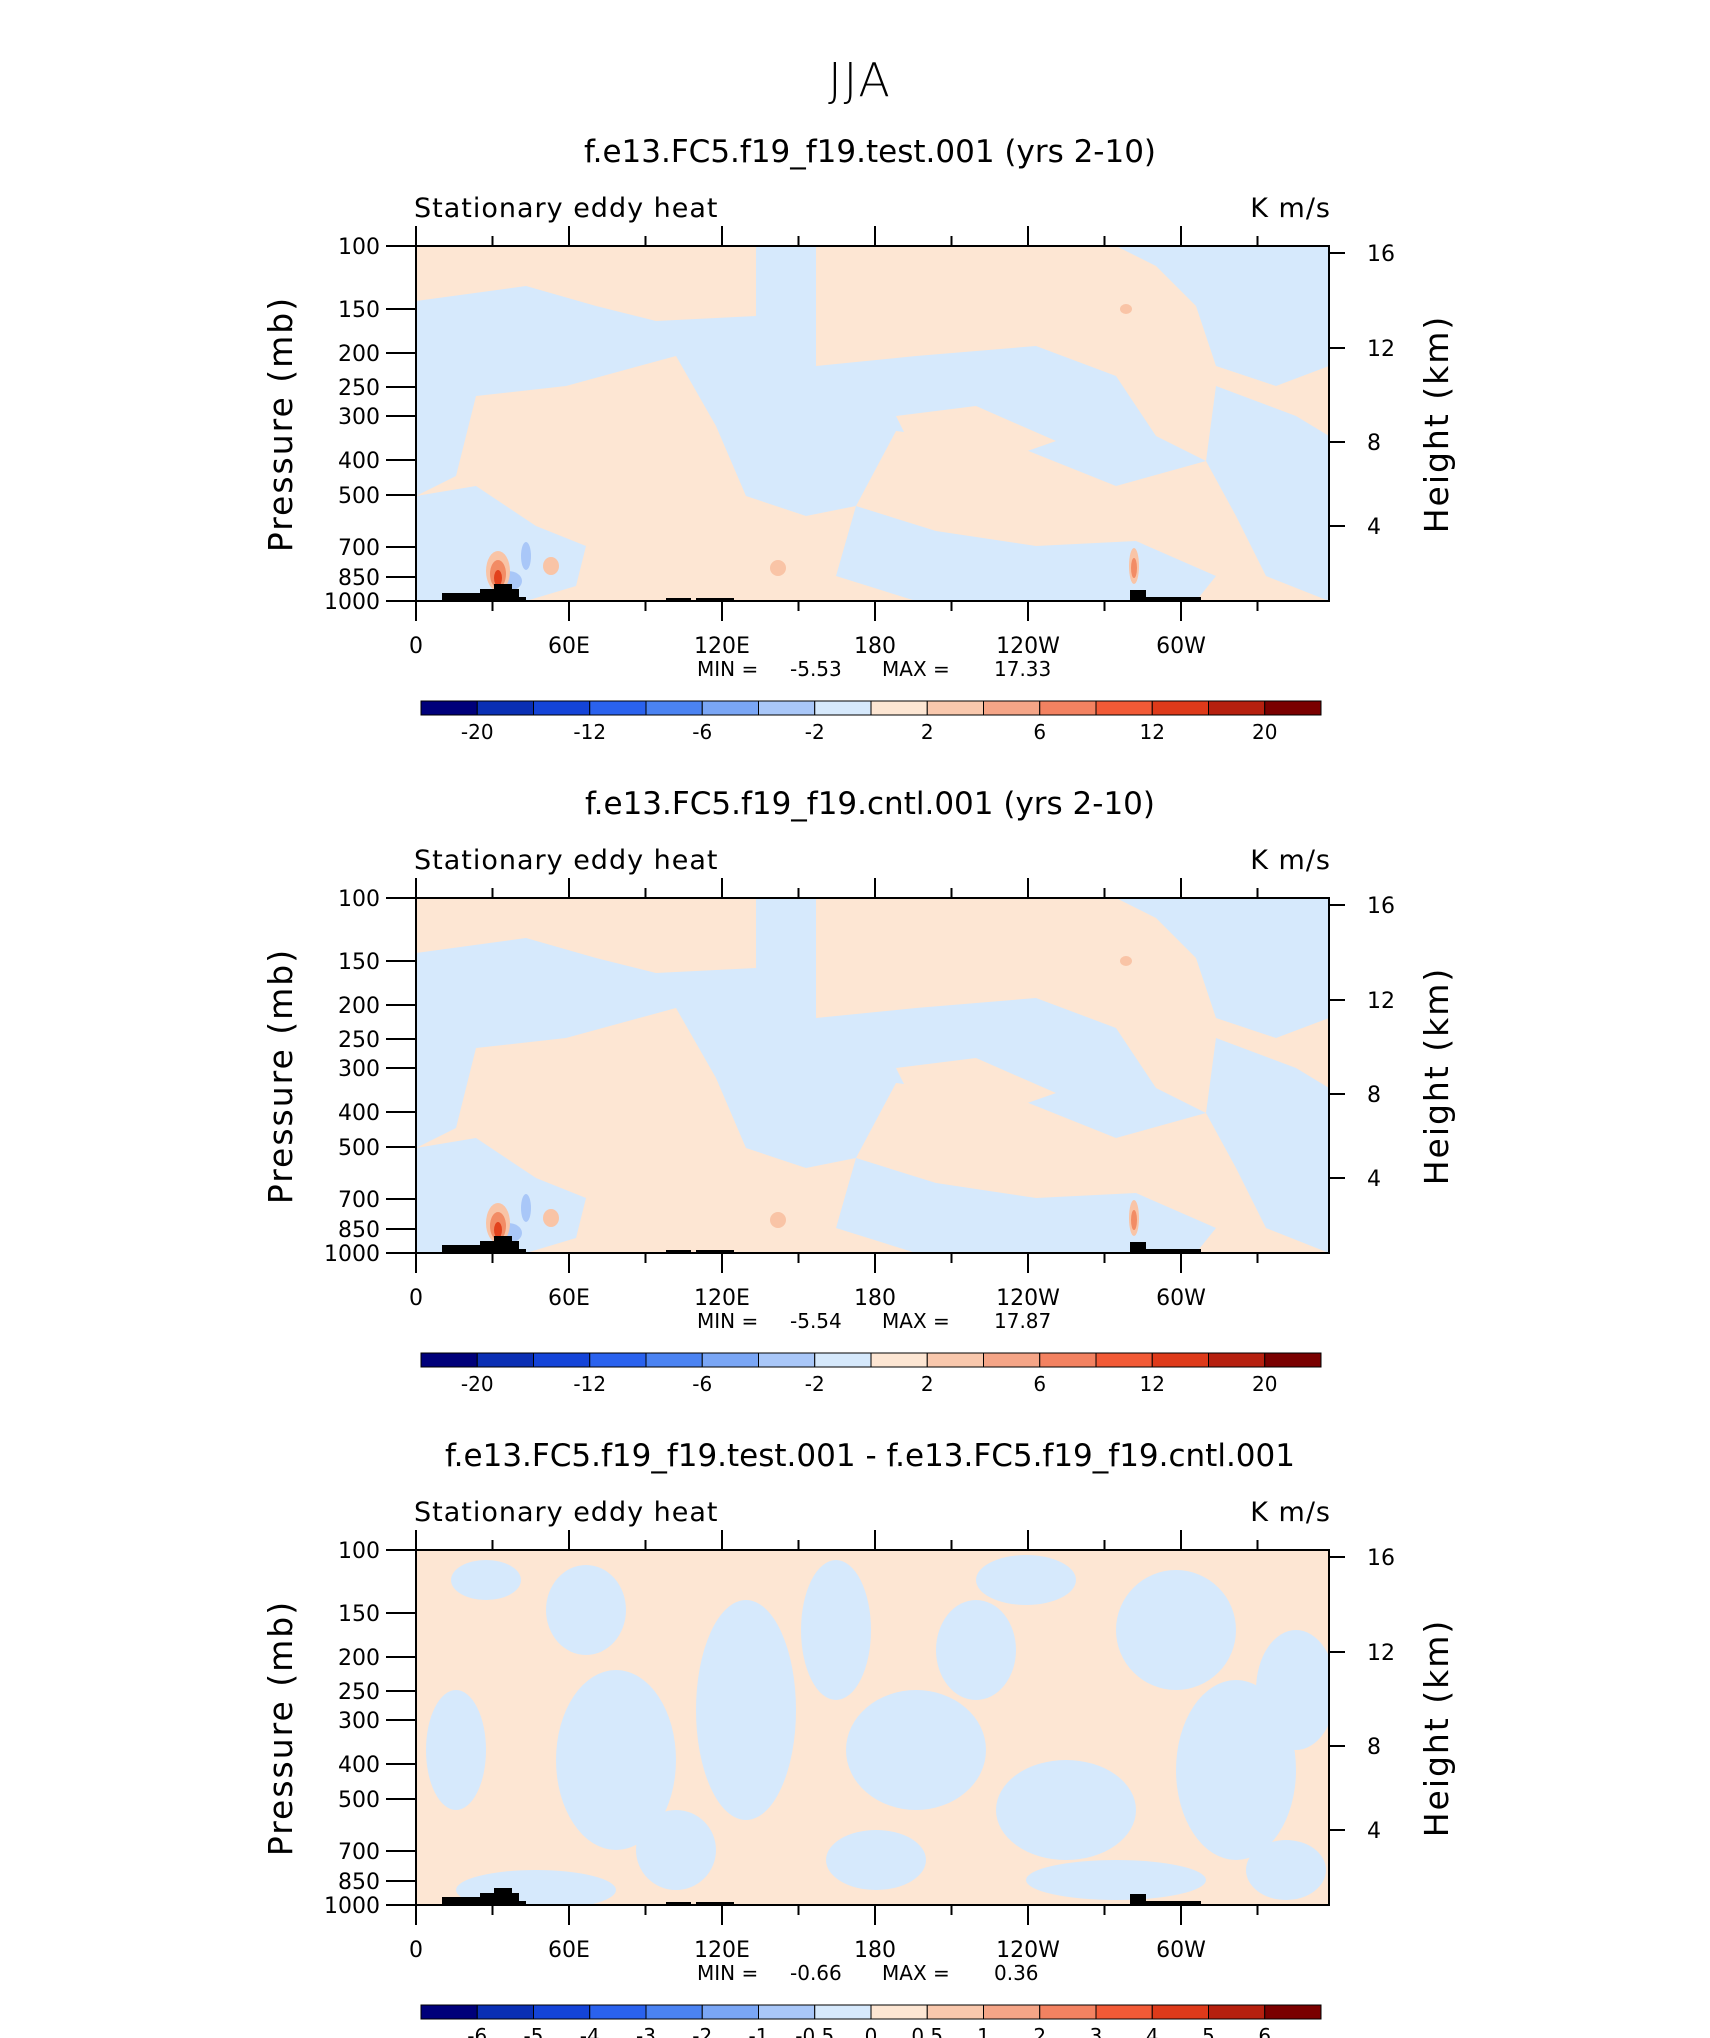 Image resolution: width=1710 pixels, height=2038 pixels. What do you see at coordinates (569, 646) in the screenshot?
I see `x-tick-label: 60E` at bounding box center [569, 646].